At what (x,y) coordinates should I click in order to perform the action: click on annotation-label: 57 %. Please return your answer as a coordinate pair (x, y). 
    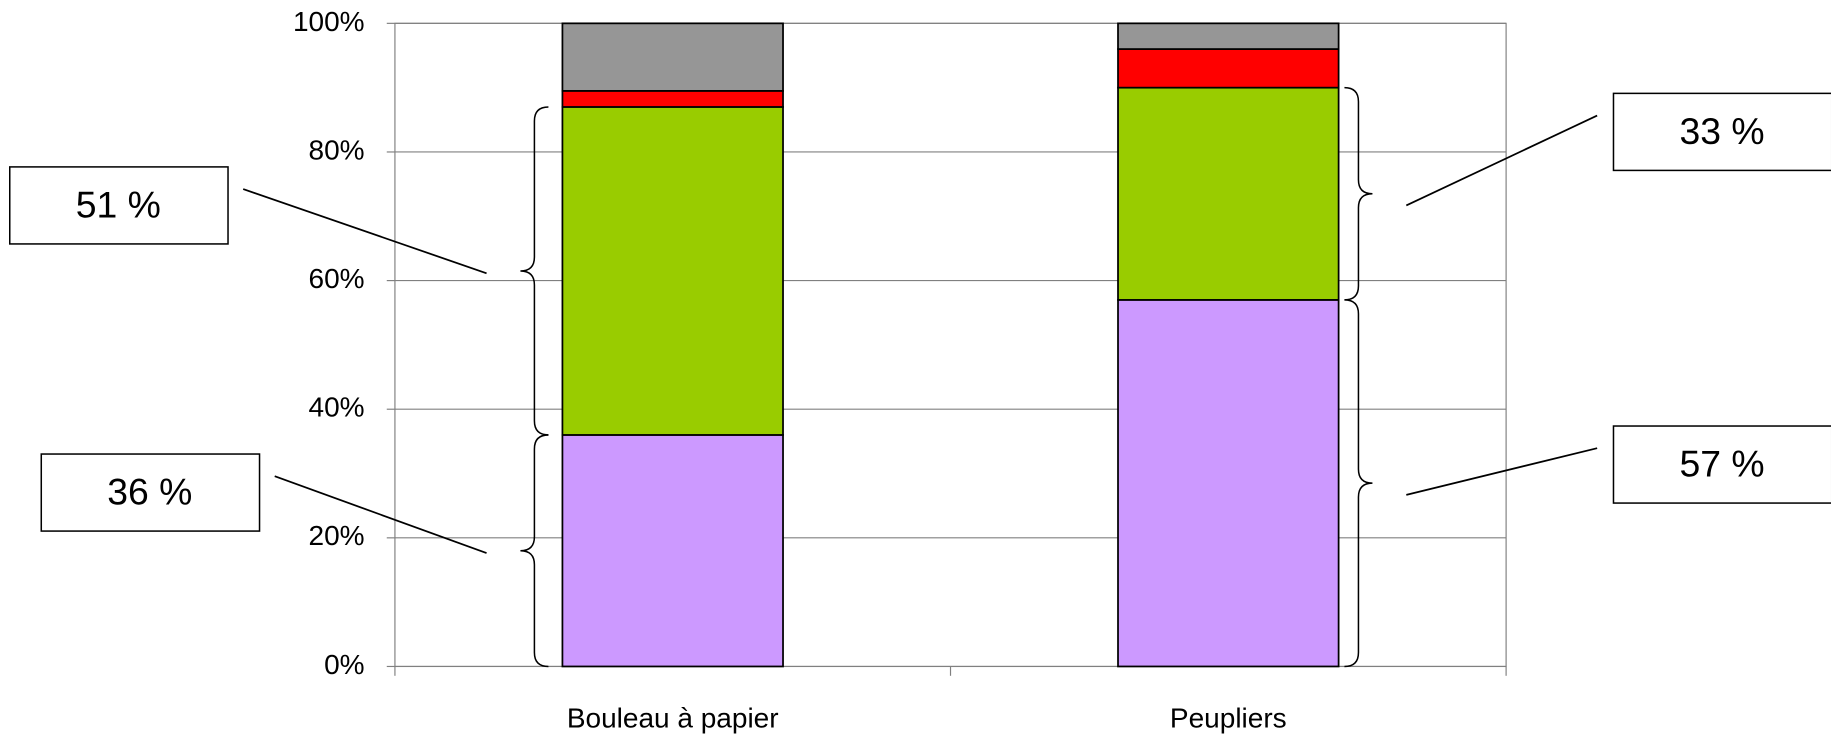
    Looking at the image, I should click on (1721, 464).